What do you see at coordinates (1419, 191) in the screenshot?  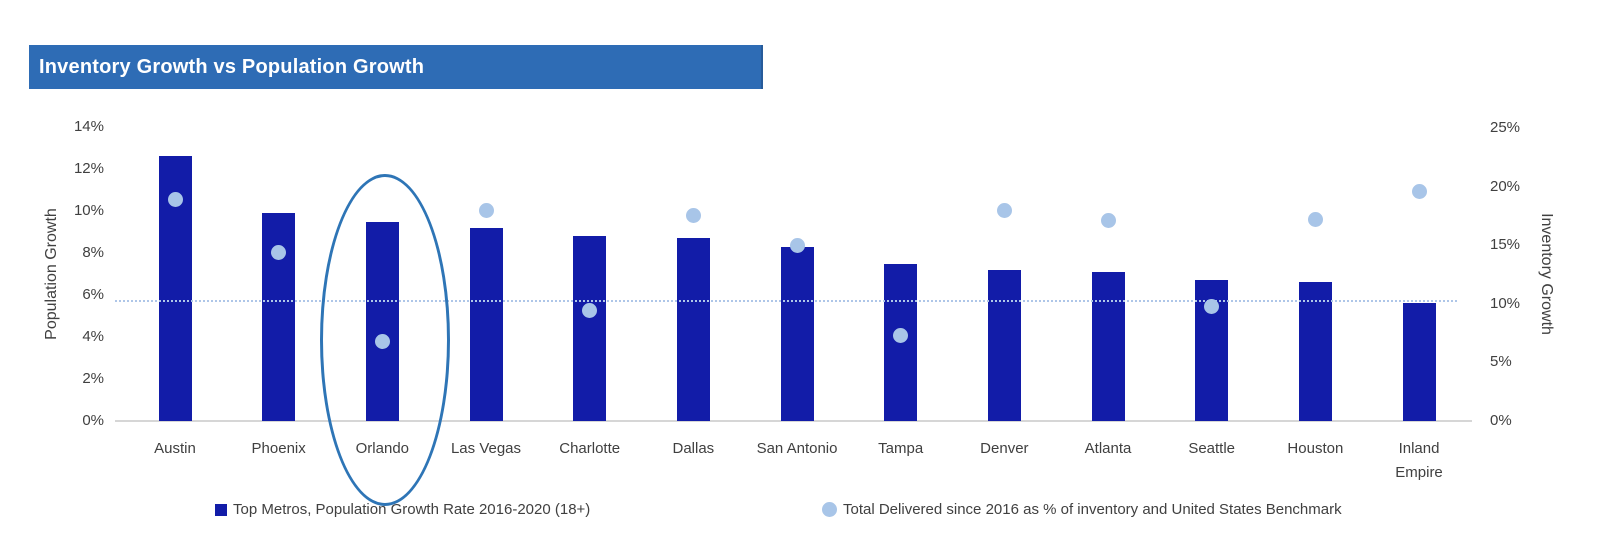 I see `dot-inland-empire` at bounding box center [1419, 191].